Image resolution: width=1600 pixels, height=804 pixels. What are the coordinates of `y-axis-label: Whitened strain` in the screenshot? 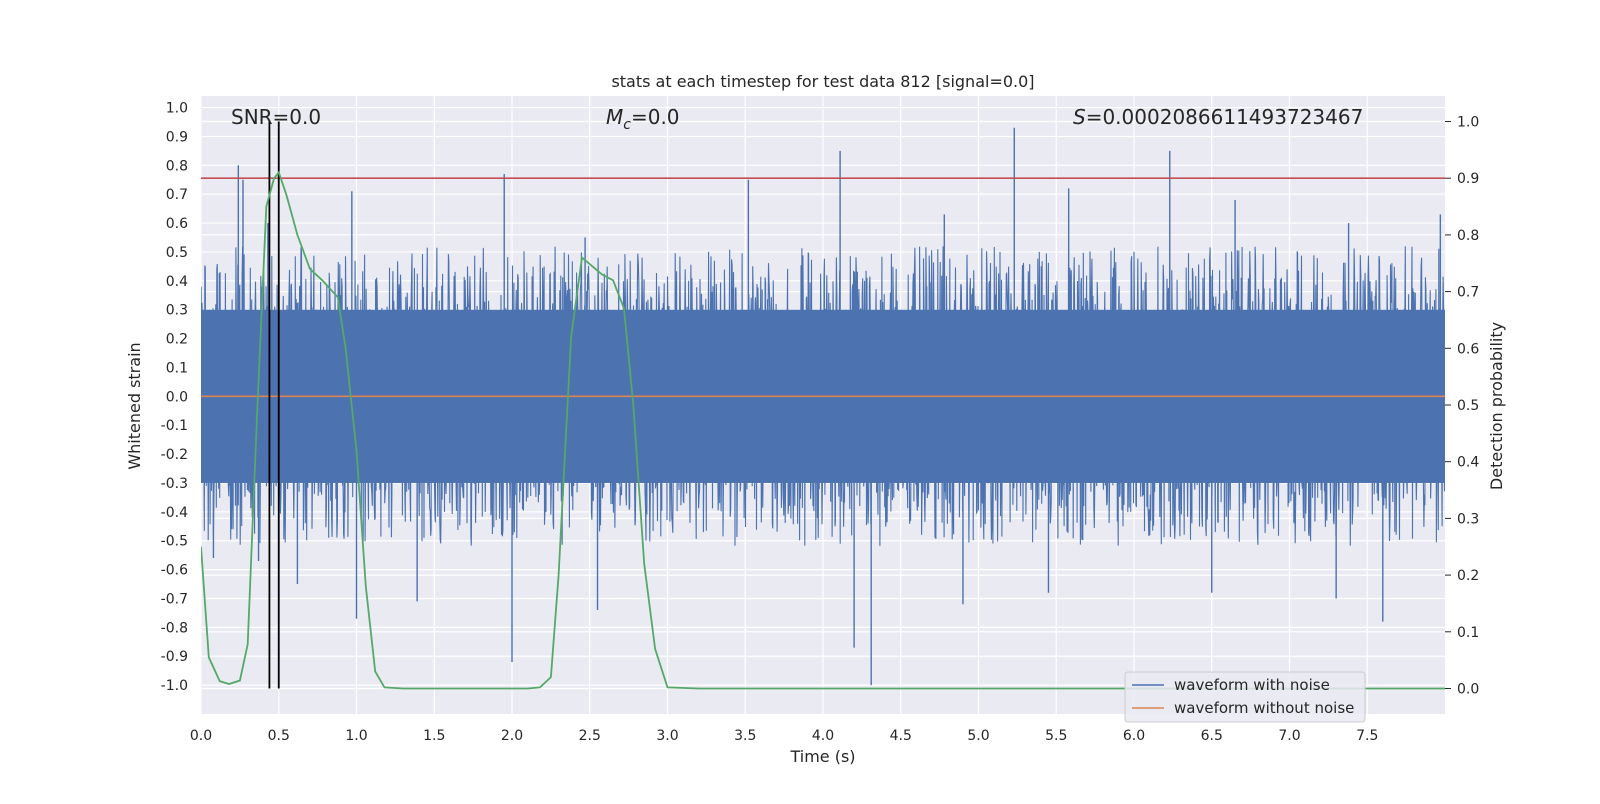 It's located at (134, 405).